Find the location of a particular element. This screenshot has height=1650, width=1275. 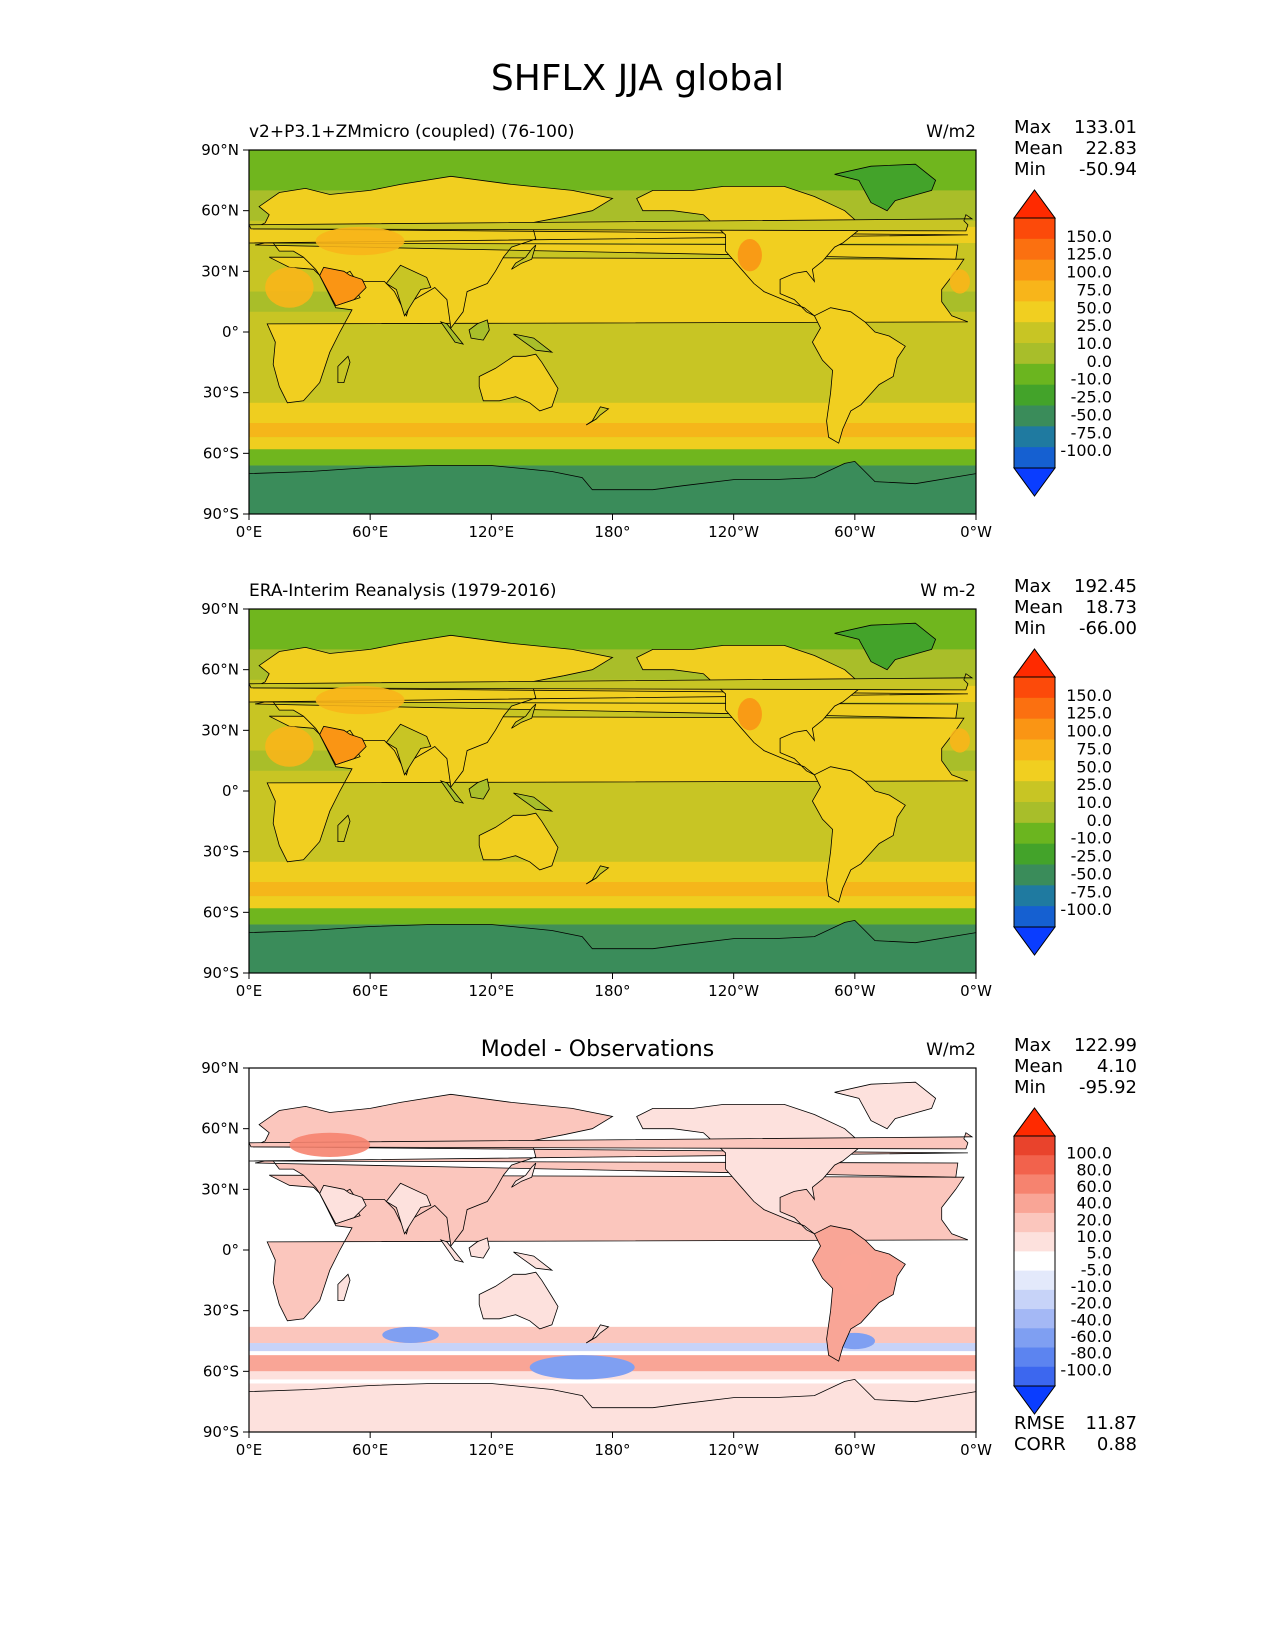

negative-anomaly is located at coordinates (582, 1367).